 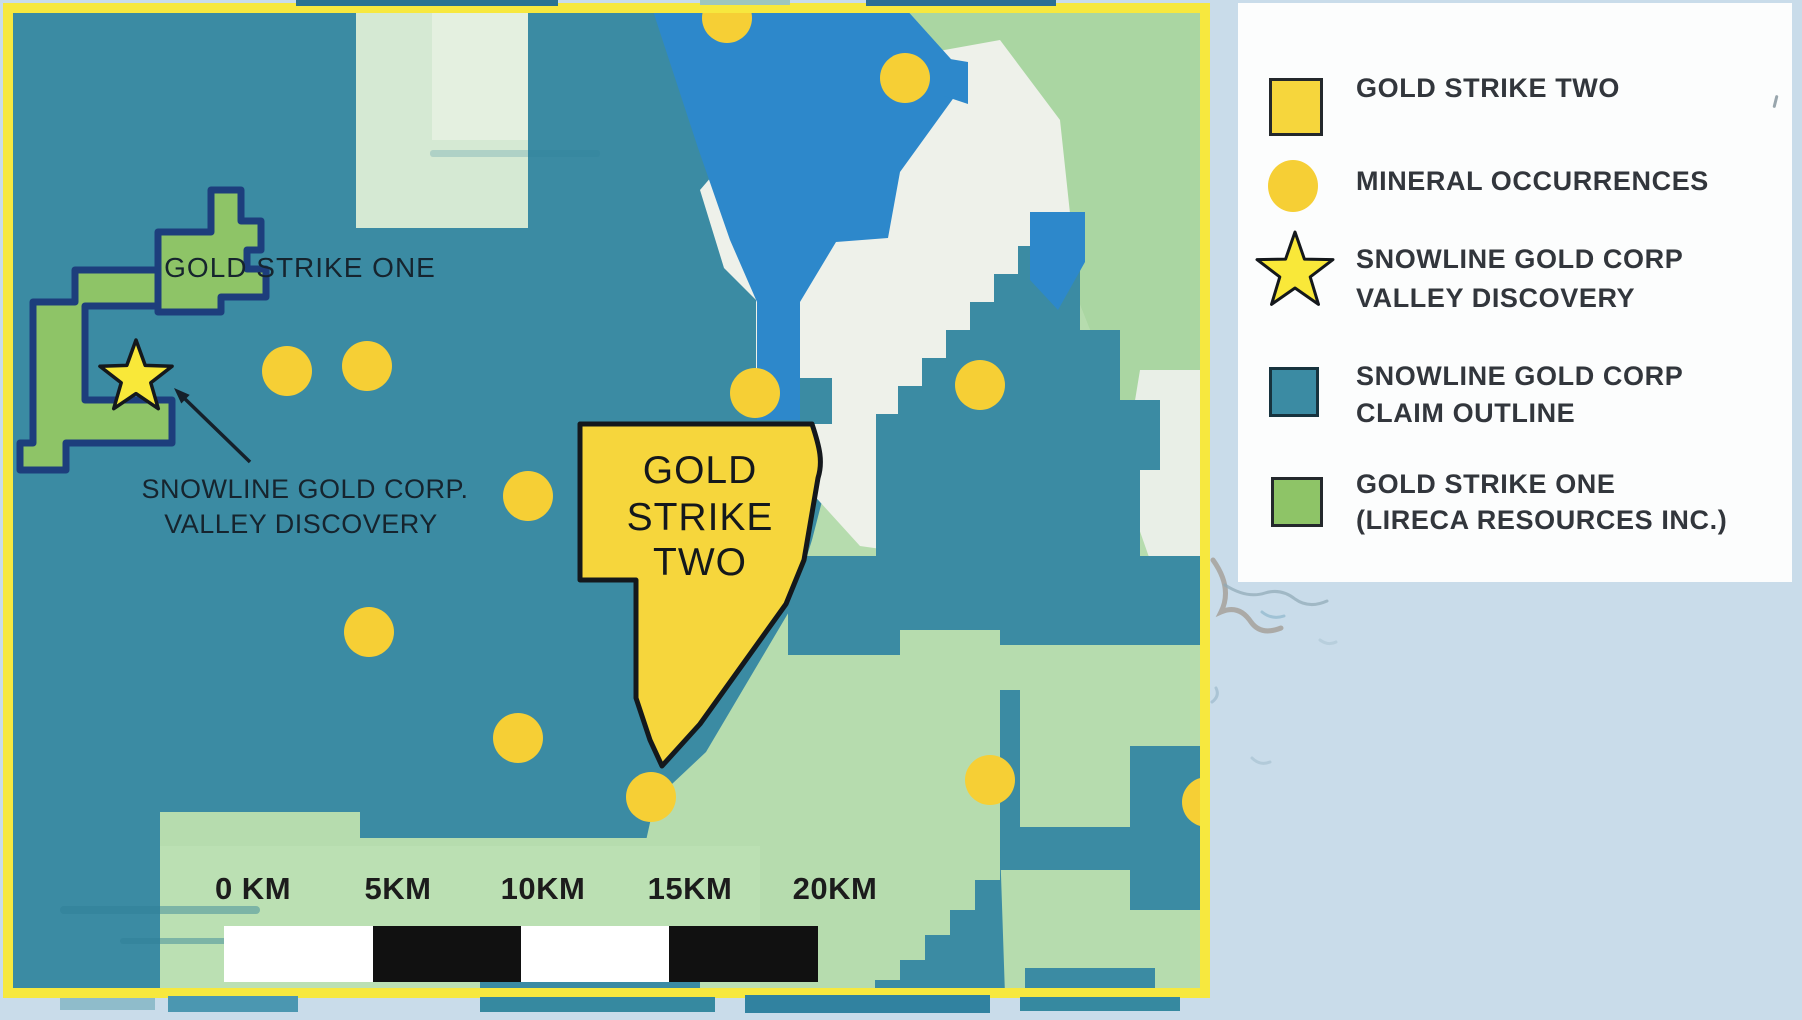 I want to click on blue-claim-cap, so click(x=1057, y=261).